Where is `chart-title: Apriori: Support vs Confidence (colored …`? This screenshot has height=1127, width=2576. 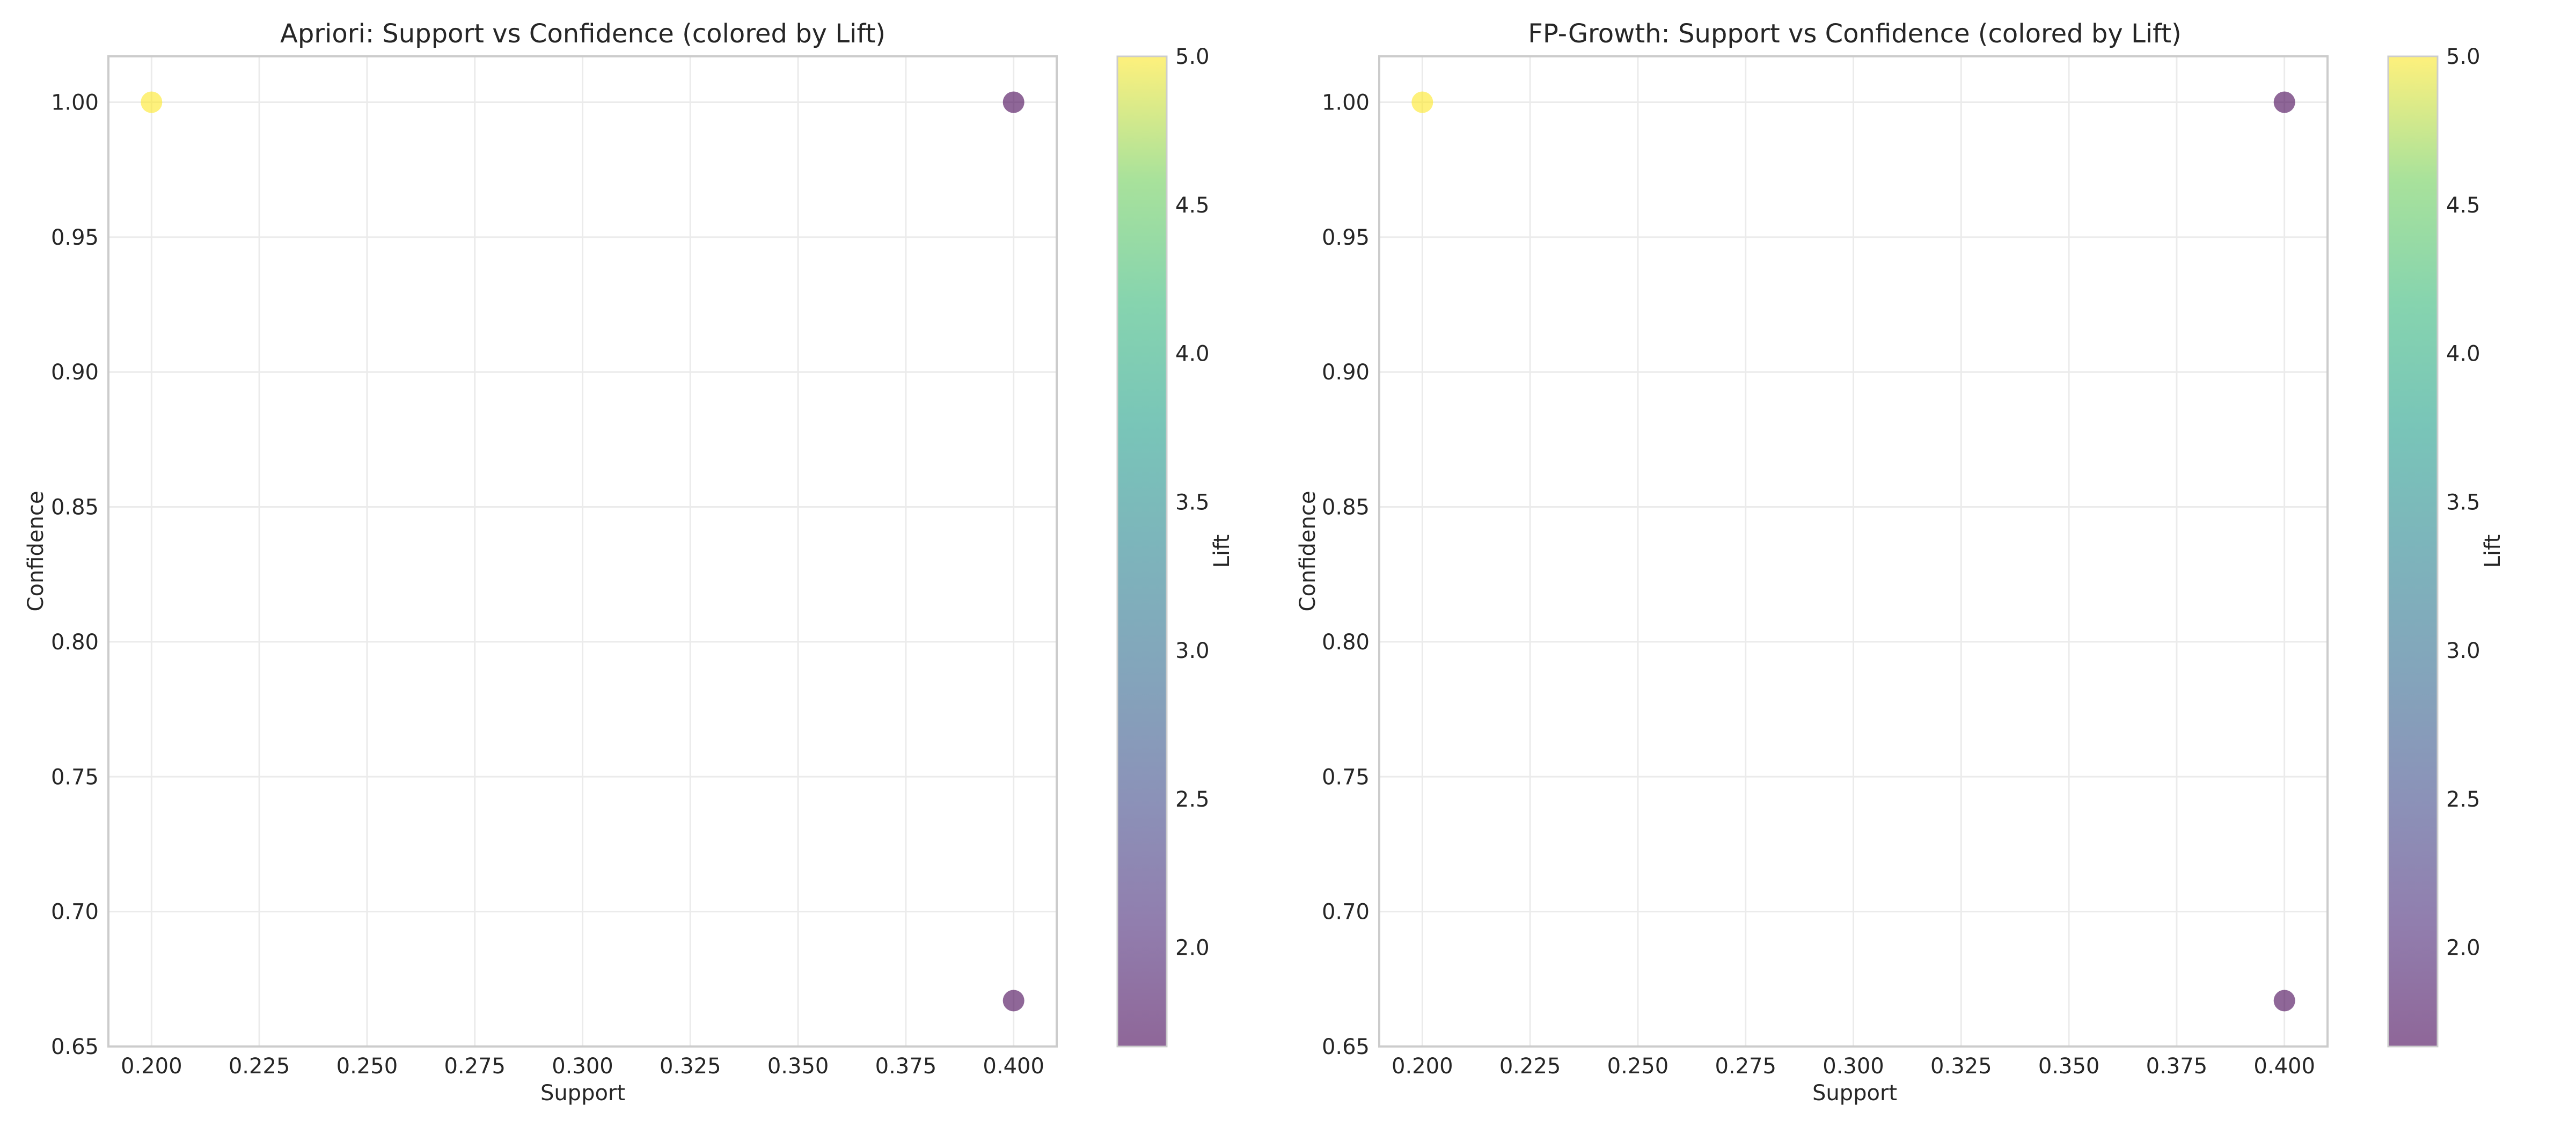 chart-title: Apriori: Support vs Confidence (colored … is located at coordinates (582, 34).